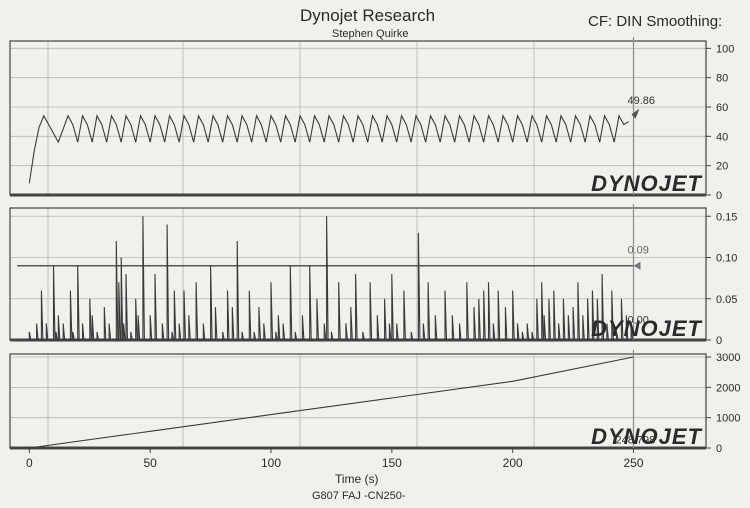 The width and height of the screenshot is (750, 508). Describe the element at coordinates (722, 108) in the screenshot. I see `y-tick-label: 60` at that location.